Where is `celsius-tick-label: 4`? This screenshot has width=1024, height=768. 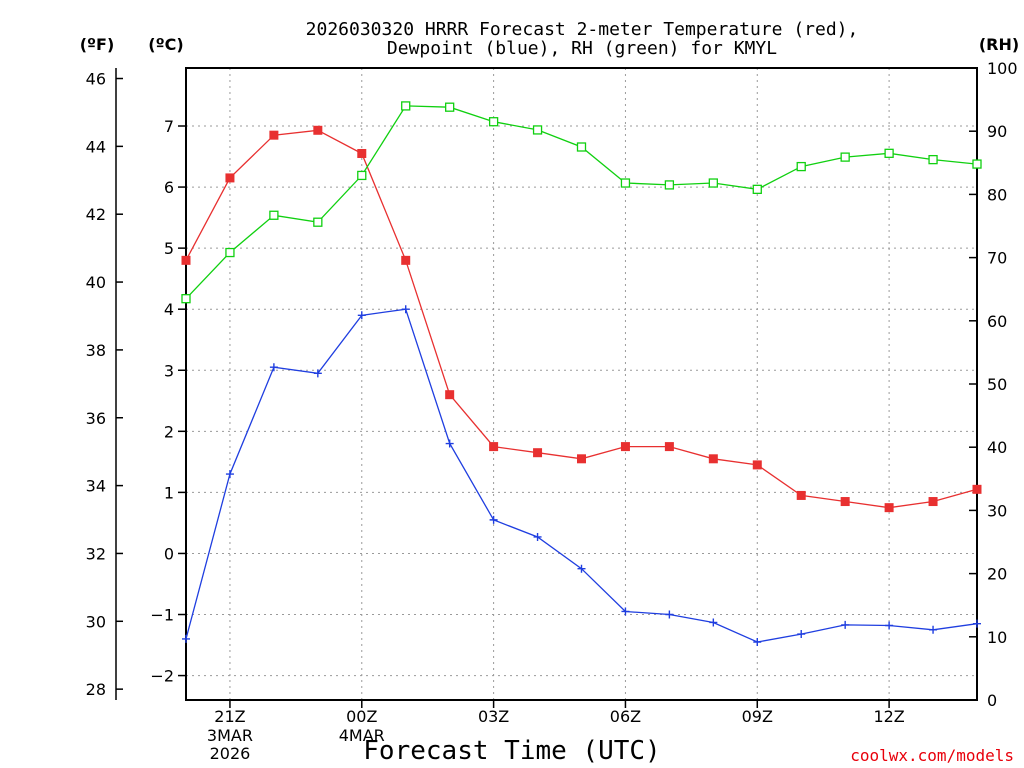 celsius-tick-label: 4 is located at coordinates (169, 309).